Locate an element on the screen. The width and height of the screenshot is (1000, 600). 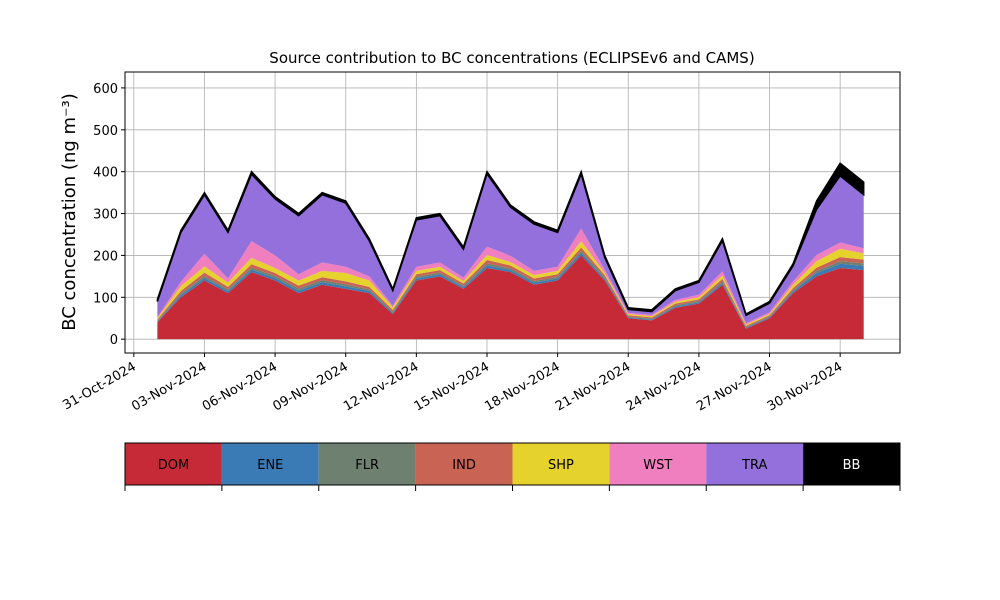
y-tick-label: 0 is located at coordinates (114, 340).